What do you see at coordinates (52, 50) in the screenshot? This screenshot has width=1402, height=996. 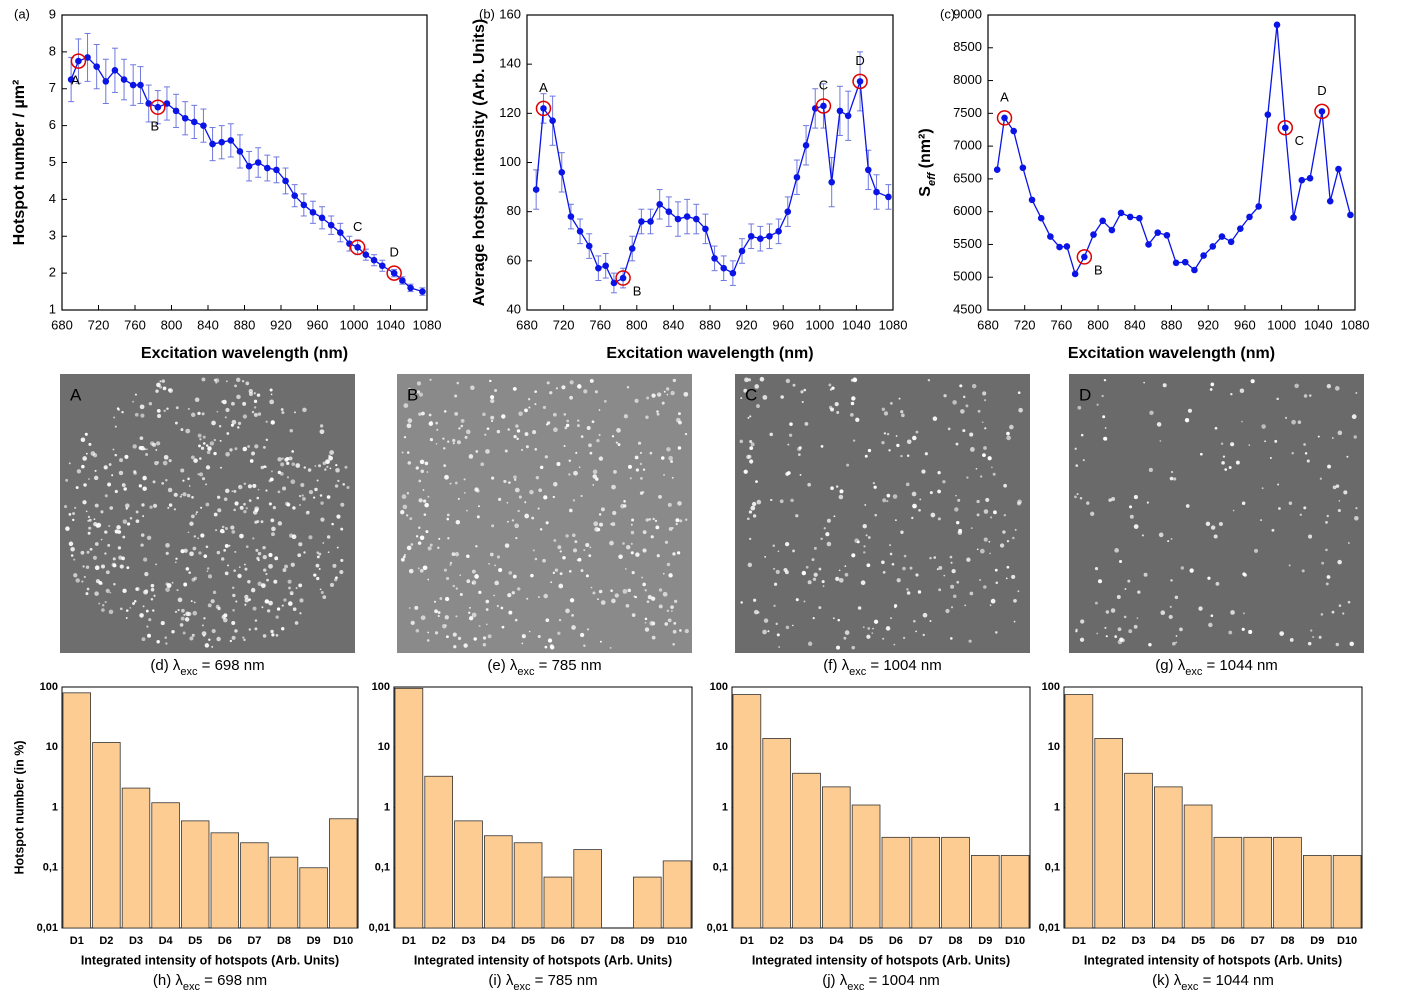 I see `y-tick-label: 8` at bounding box center [52, 50].